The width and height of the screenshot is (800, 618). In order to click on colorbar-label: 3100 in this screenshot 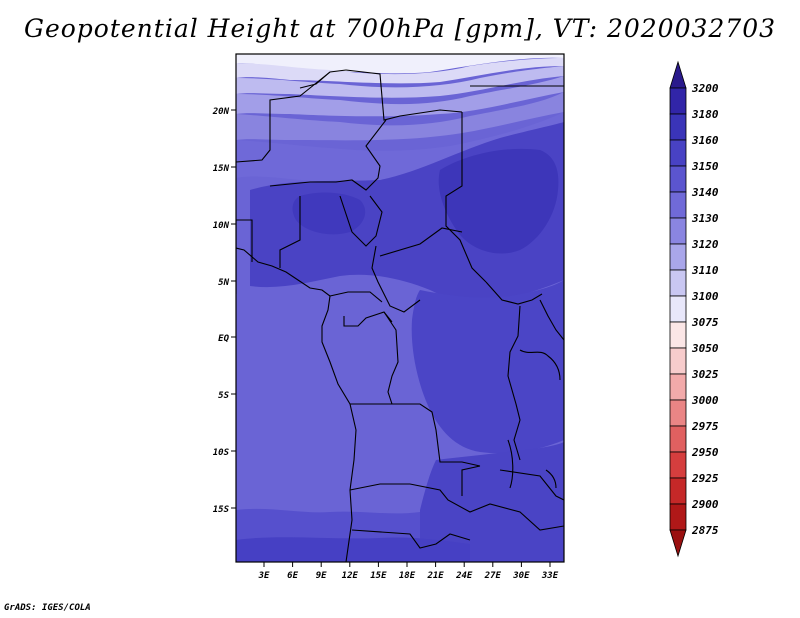, I will do `click(705, 296)`.